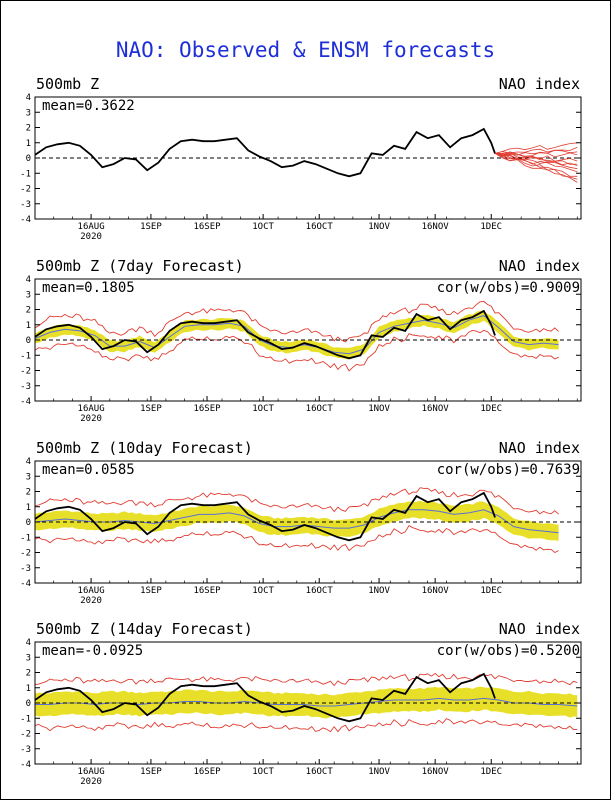 Image resolution: width=611 pixels, height=800 pixels. I want to click on main-title: NAO: Observed & ENSM forecasts, so click(305, 50).